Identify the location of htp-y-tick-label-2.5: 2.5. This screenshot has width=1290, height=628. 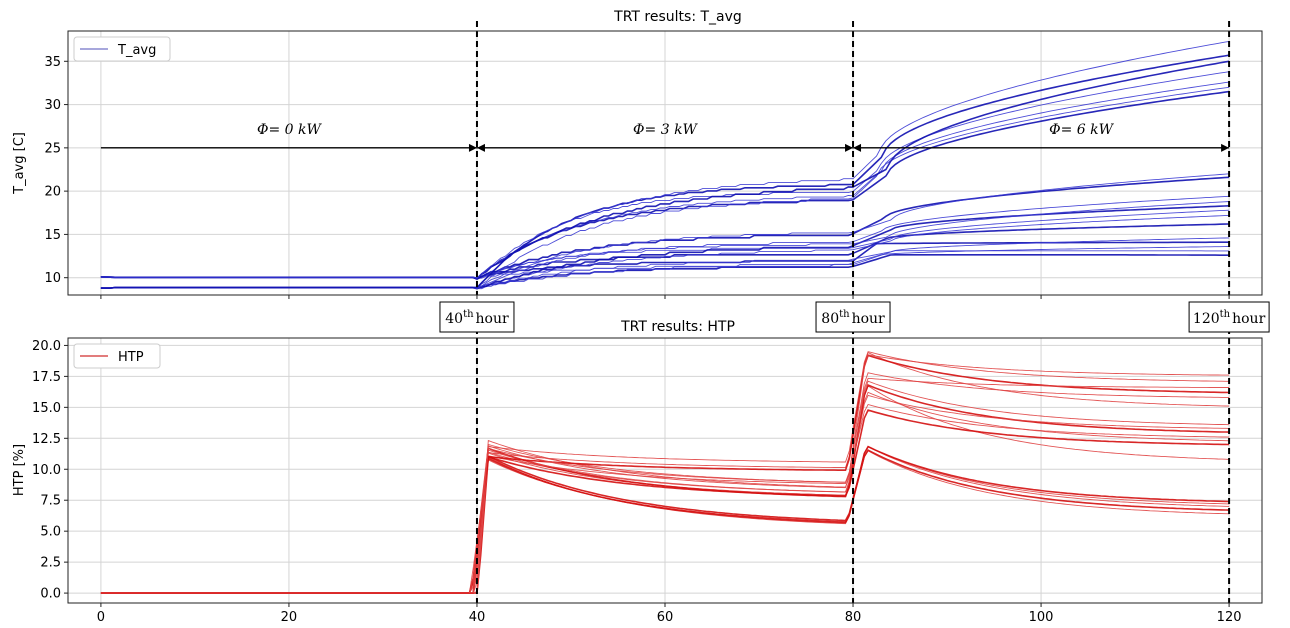
(50, 563).